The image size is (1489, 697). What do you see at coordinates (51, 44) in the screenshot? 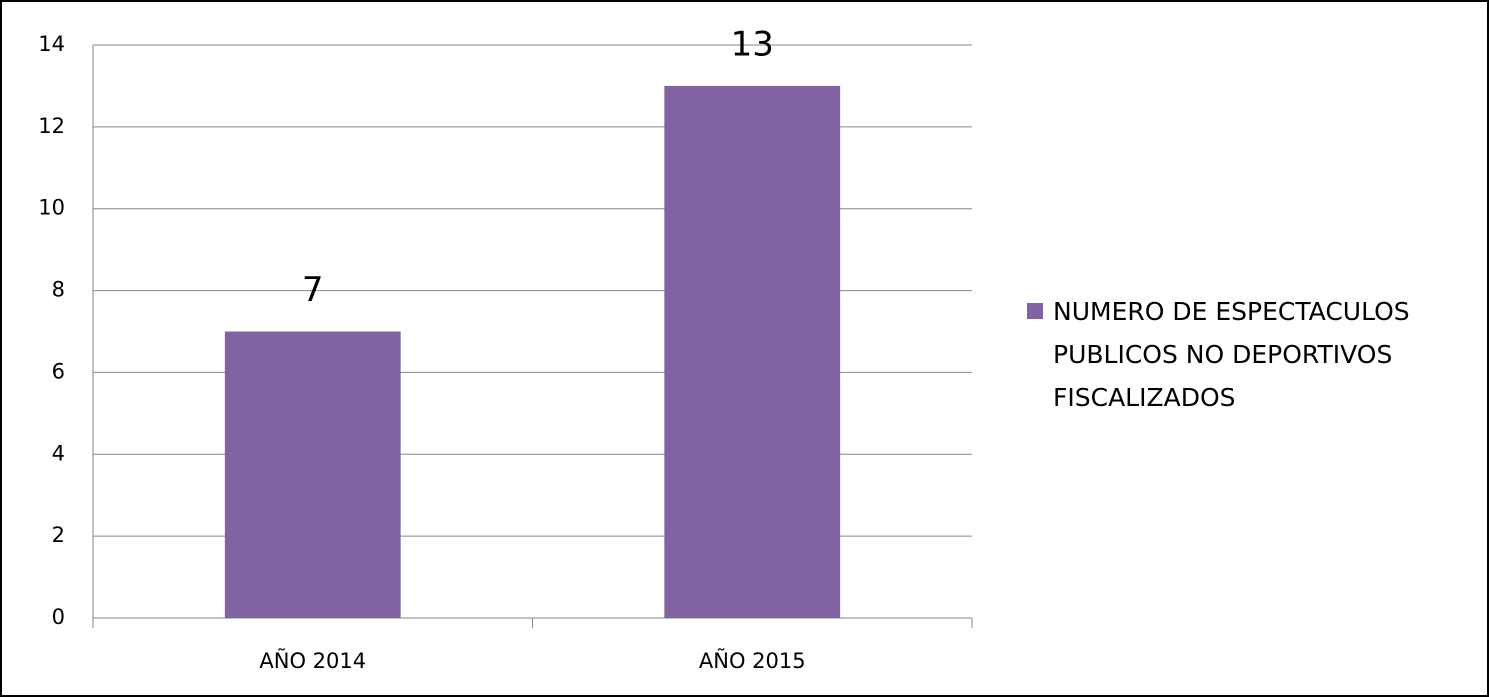
I see `y-tick-label: 14` at bounding box center [51, 44].